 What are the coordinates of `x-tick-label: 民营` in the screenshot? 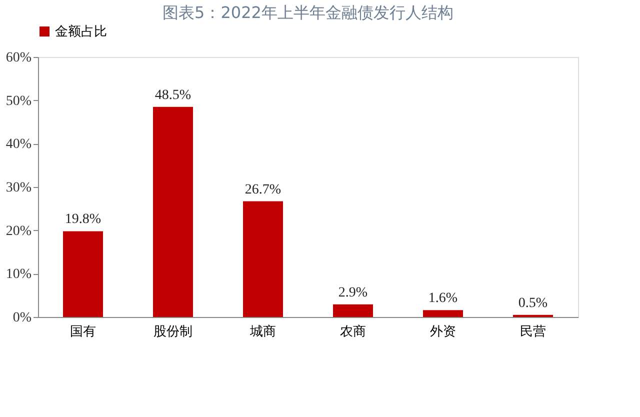 It's located at (533, 332).